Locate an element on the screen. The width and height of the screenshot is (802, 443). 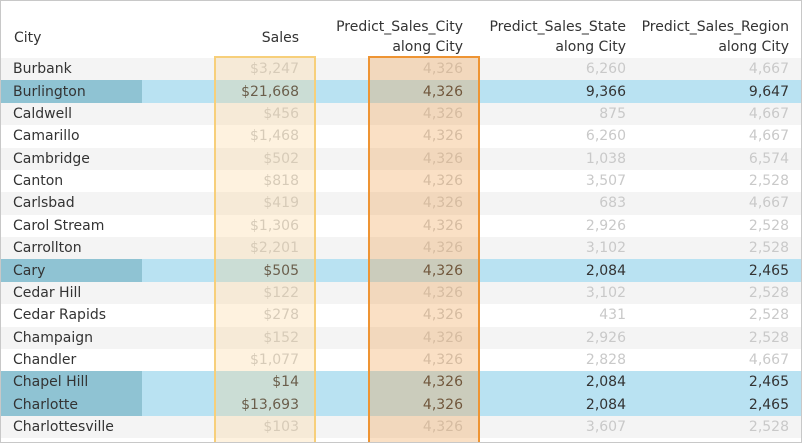
city-cell: Carrollton is located at coordinates (47, 248).